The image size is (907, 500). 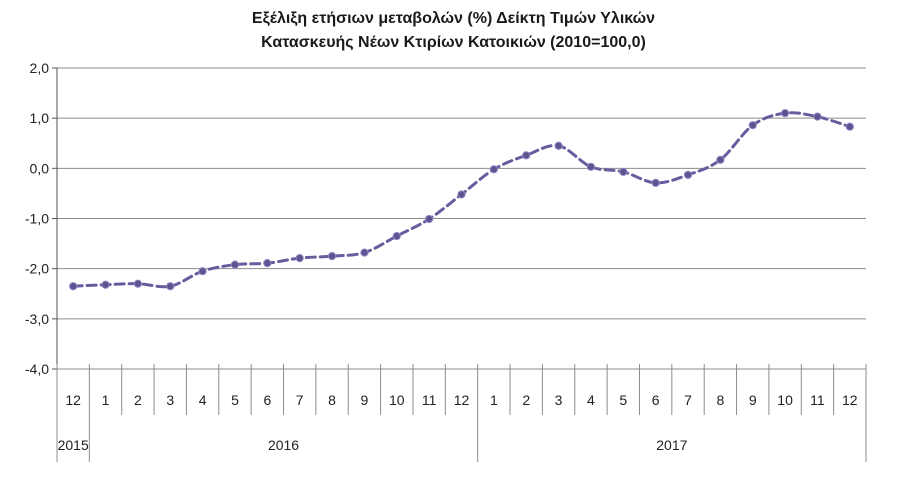 What do you see at coordinates (73, 445) in the screenshot?
I see `year-label: 2015` at bounding box center [73, 445].